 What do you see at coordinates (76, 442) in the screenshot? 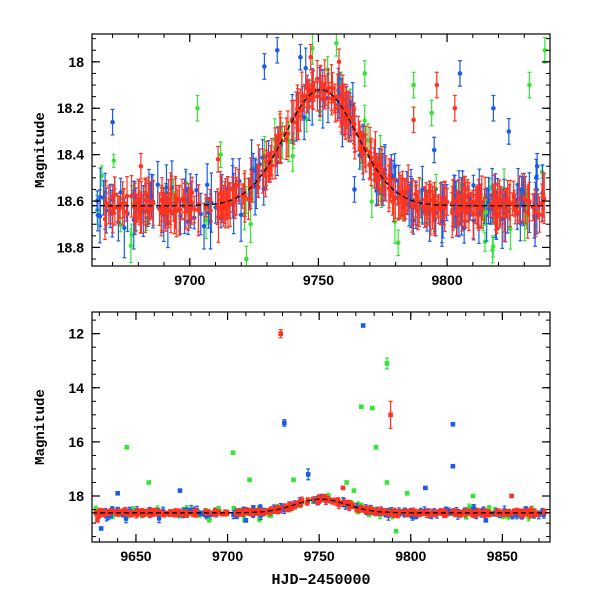
I see `y-tick-label: 16` at bounding box center [76, 442].